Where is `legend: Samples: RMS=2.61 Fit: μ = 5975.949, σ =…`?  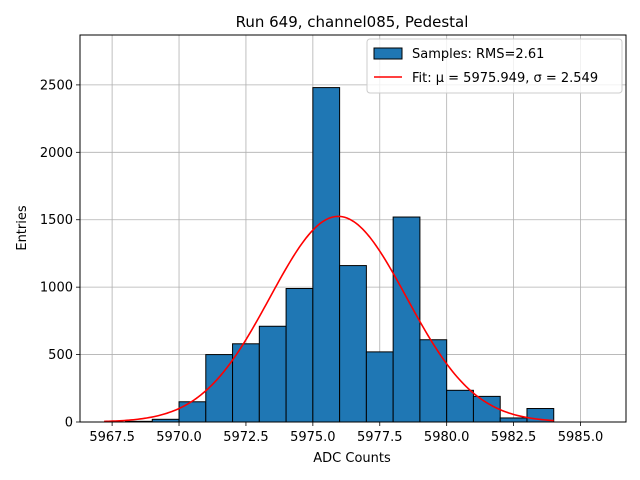
legend: Samples: RMS=2.61 Fit: μ = 5975.949, σ =… is located at coordinates (494, 66).